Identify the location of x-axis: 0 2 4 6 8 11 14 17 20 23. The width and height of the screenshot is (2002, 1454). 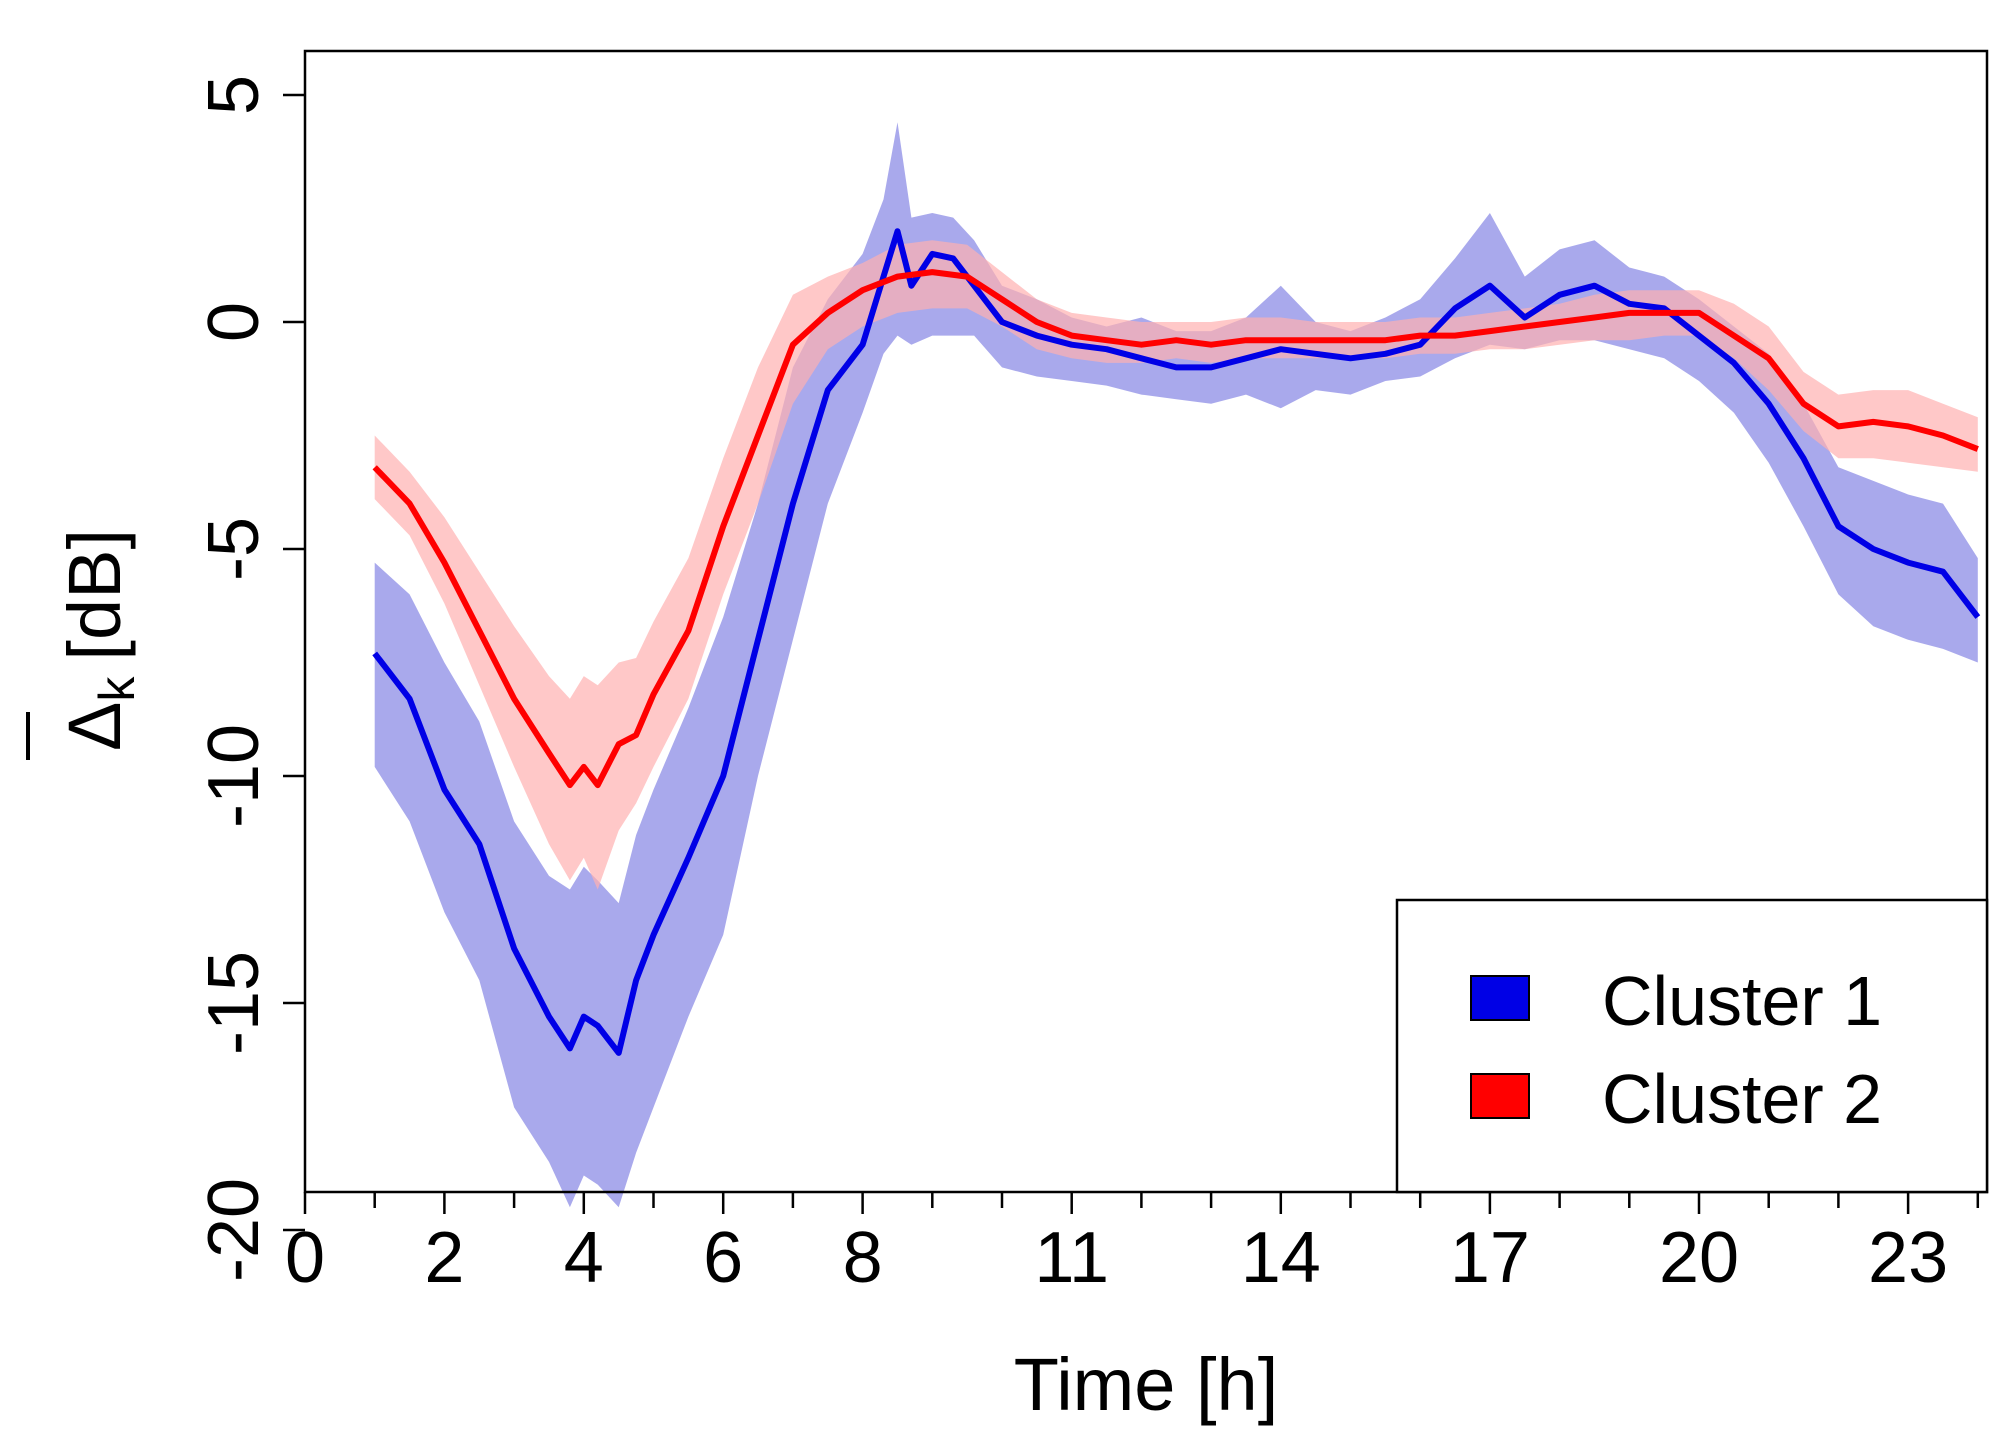
(1132, 1245).